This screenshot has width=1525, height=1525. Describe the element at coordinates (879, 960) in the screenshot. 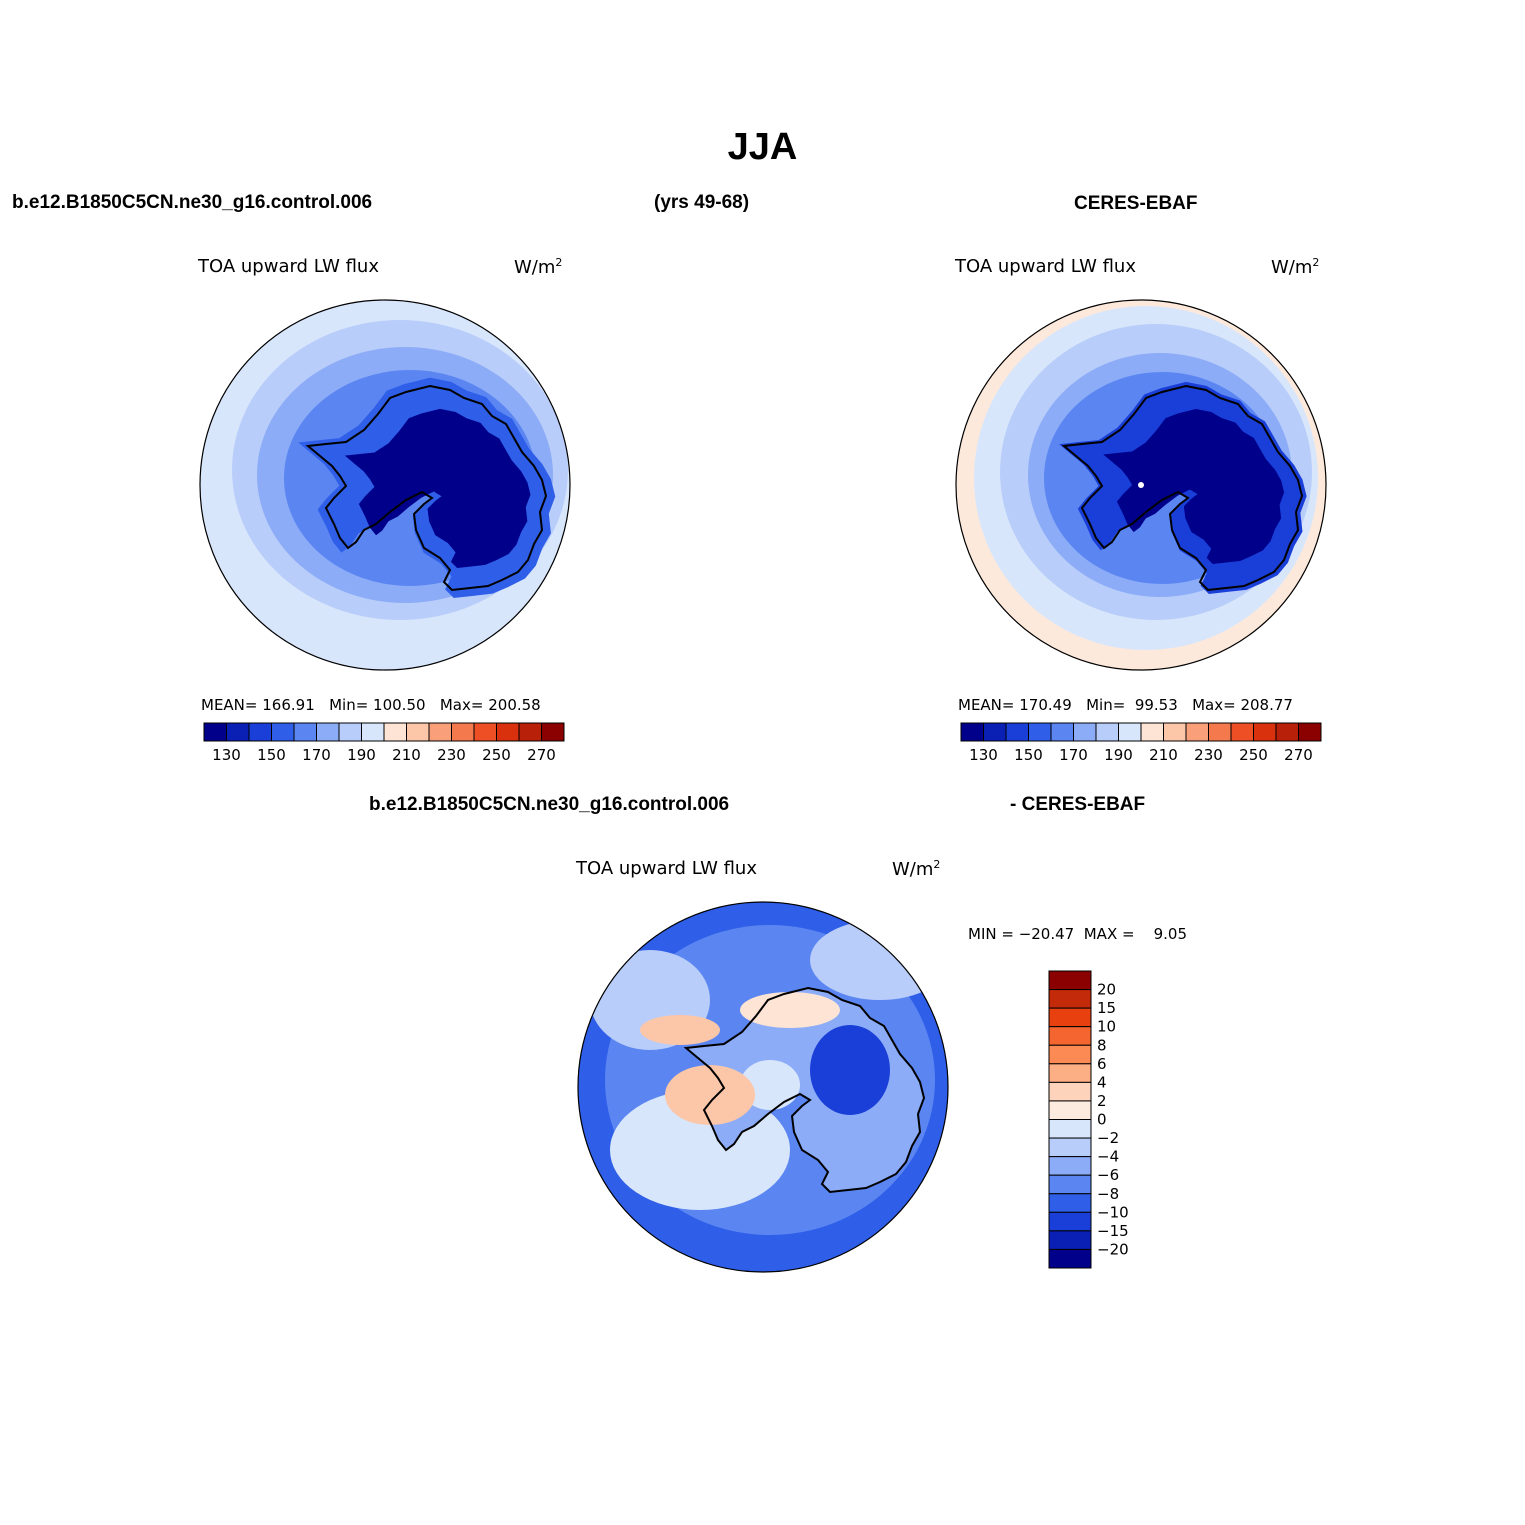

I see `panel3-band-c` at that location.